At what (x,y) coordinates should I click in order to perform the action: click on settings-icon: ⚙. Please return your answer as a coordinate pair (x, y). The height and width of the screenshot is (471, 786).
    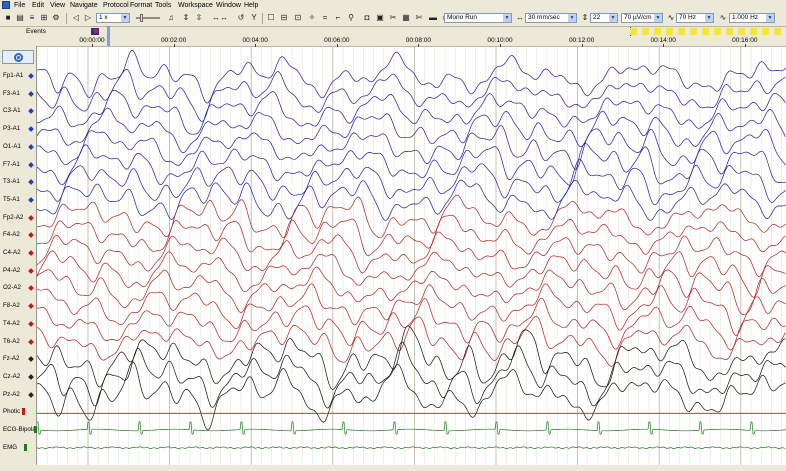
    Looking at the image, I should click on (56, 17).